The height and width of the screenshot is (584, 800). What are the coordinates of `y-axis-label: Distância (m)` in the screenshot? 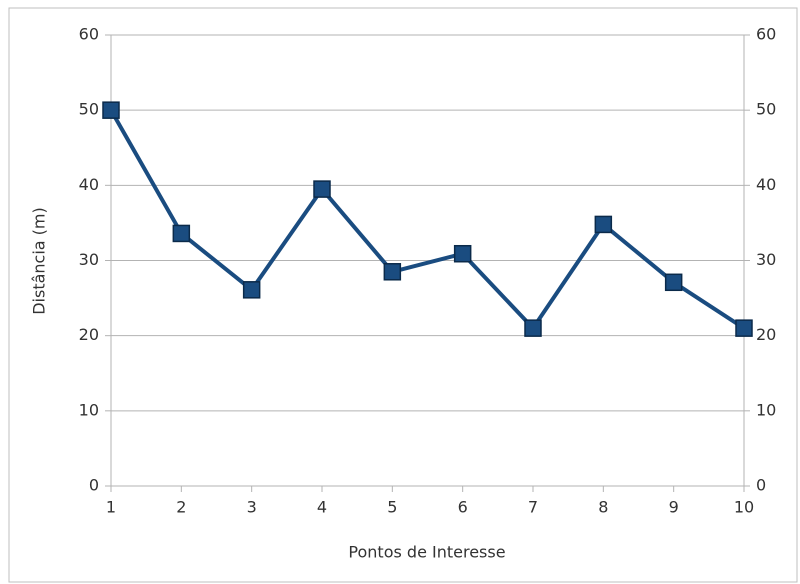 It's located at (39, 261).